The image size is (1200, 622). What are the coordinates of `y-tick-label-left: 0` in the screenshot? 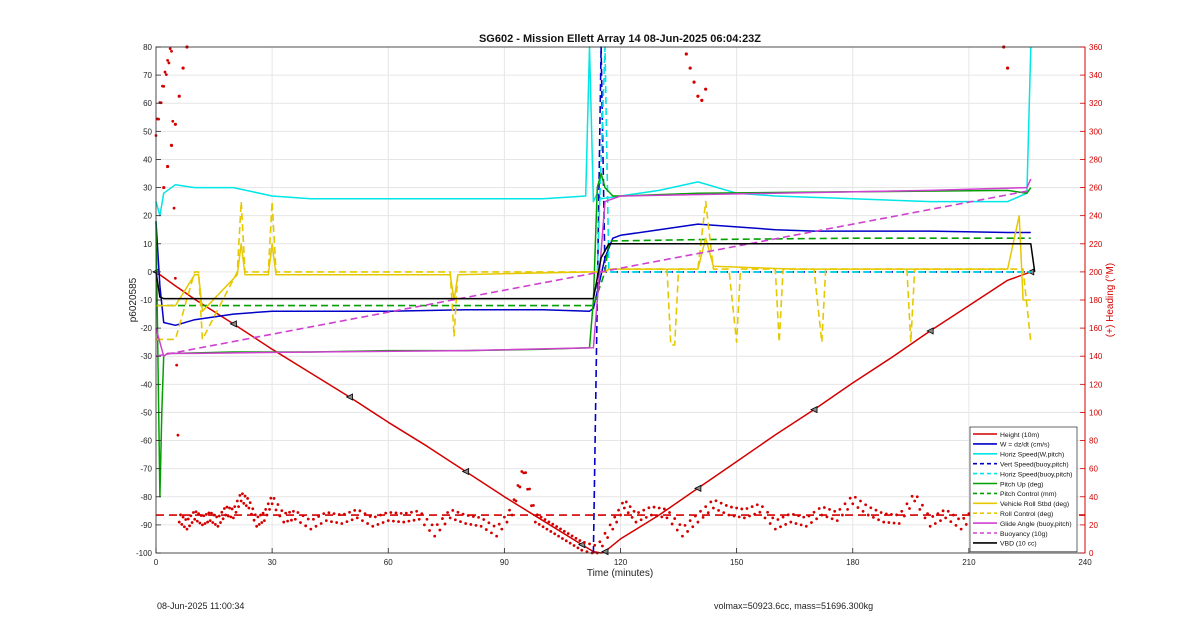 It's located at (150, 272).